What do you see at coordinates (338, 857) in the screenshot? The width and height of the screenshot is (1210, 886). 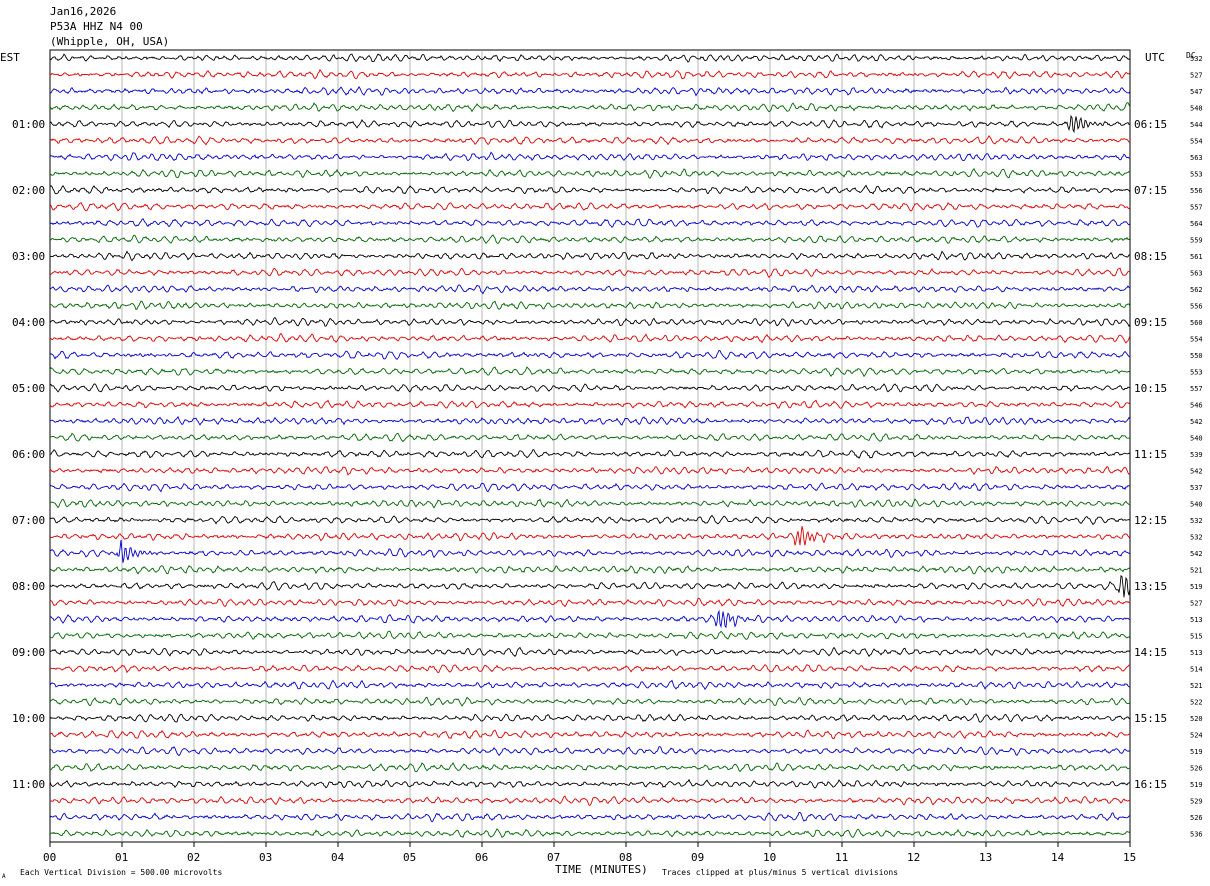 I see `x-tick-label: 04` at bounding box center [338, 857].